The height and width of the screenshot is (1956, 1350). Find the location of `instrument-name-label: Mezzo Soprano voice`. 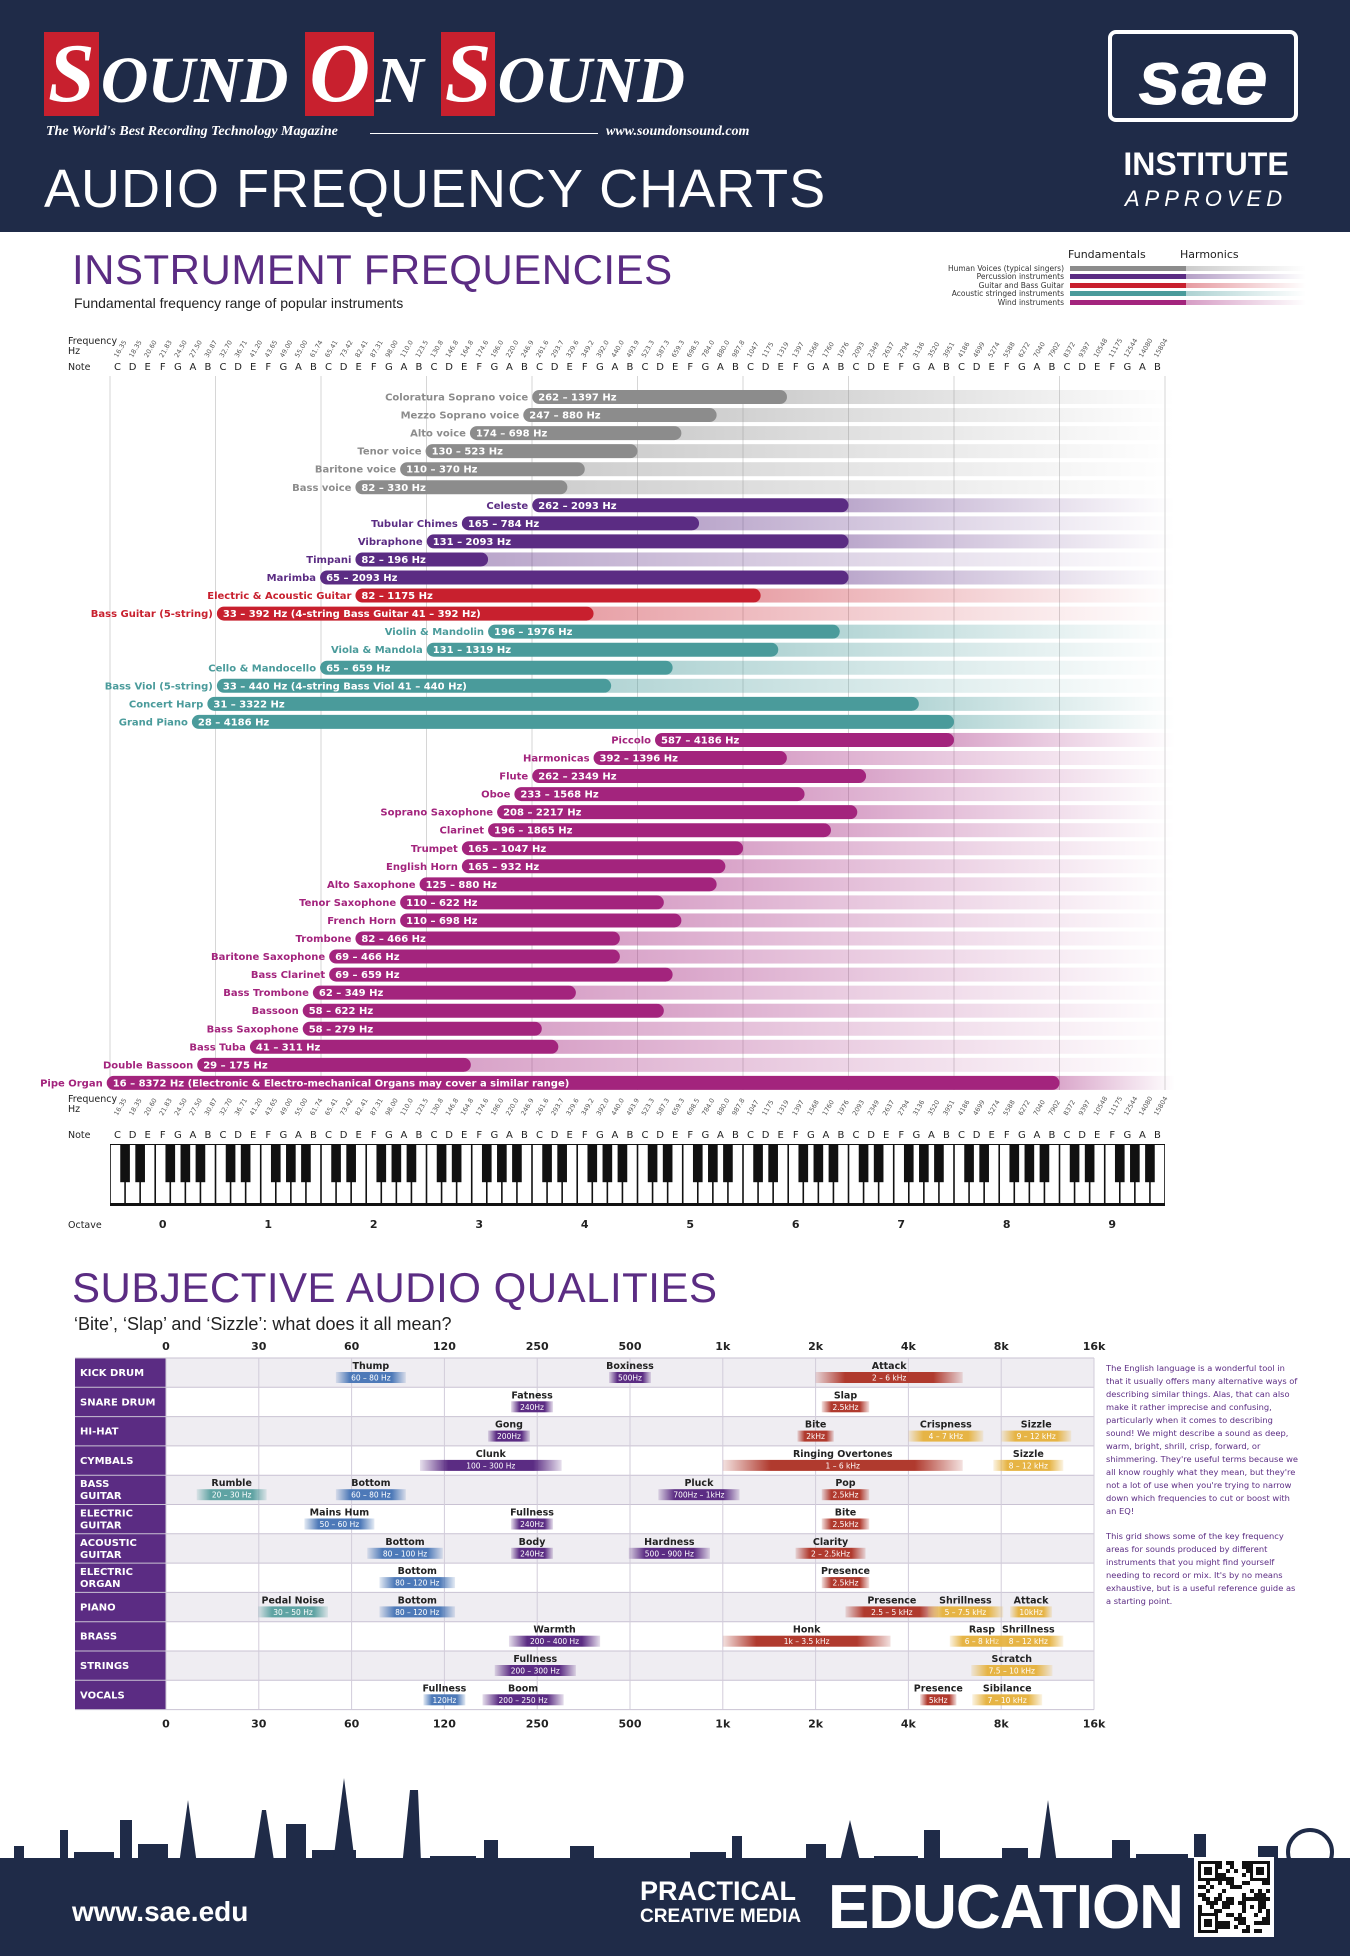

instrument-name-label: Mezzo Soprano voice is located at coordinates (460, 416).